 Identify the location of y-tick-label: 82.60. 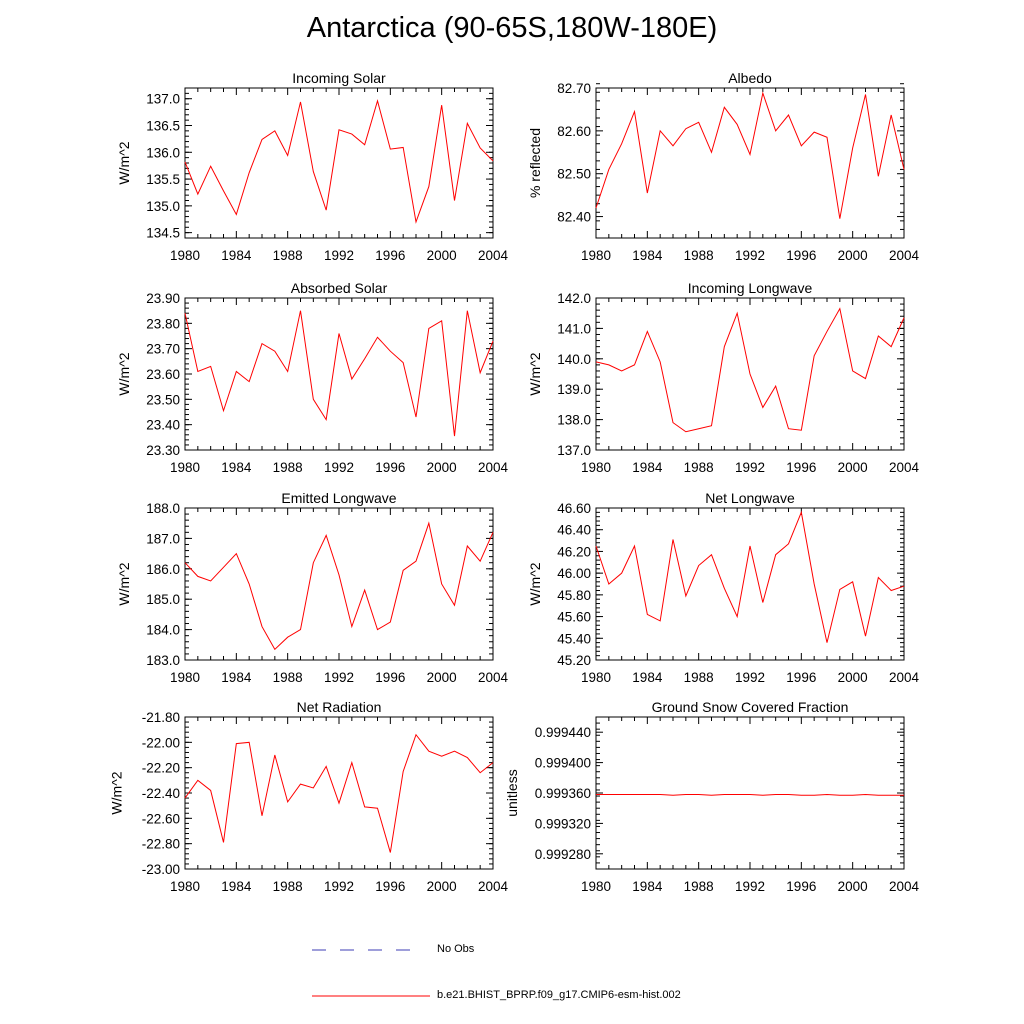
(574, 131).